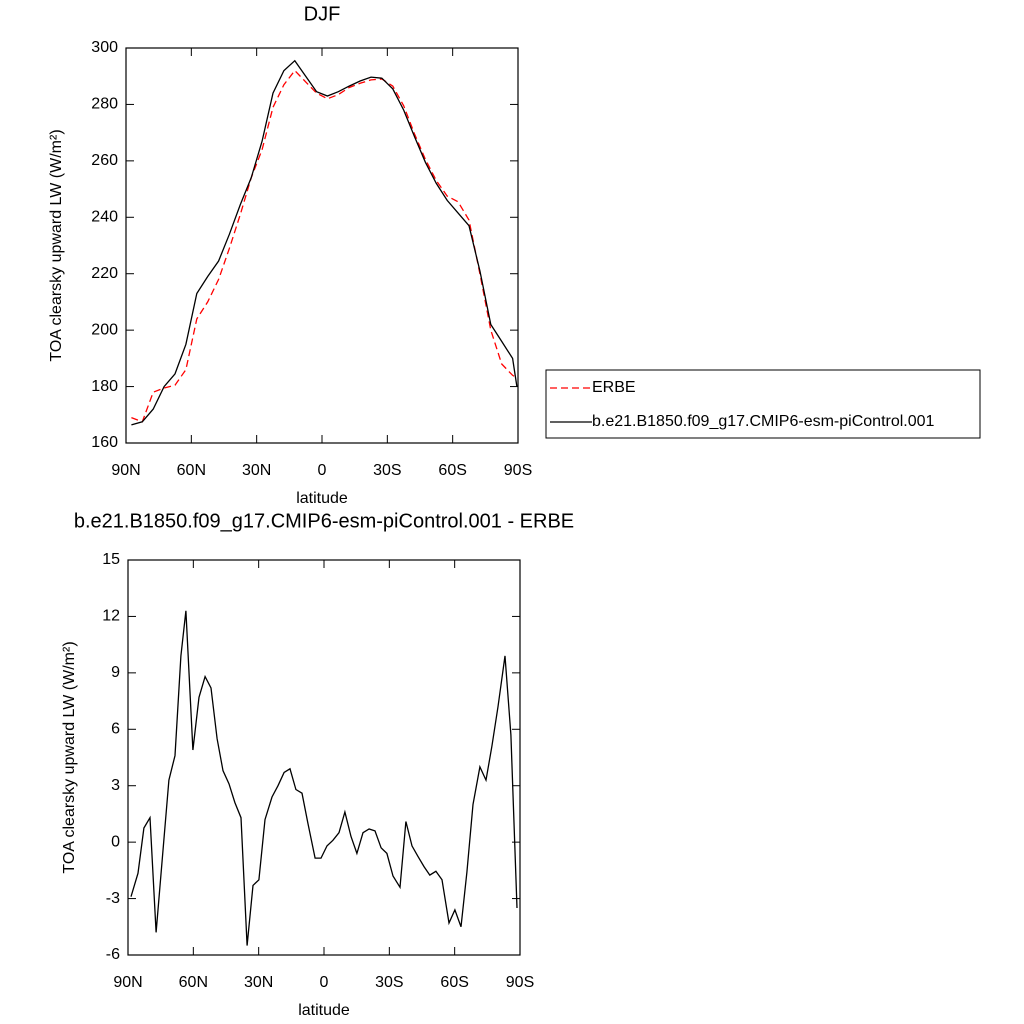  What do you see at coordinates (115, 672) in the screenshot?
I see `y-tick-label: 9` at bounding box center [115, 672].